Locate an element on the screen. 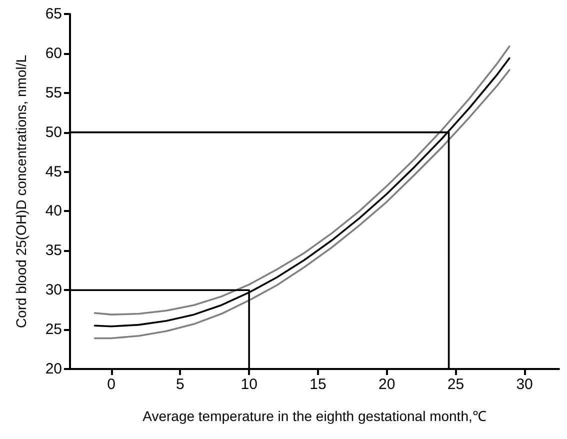 This screenshot has height=439, width=567. x-tick-label: 0 is located at coordinates (111, 384).